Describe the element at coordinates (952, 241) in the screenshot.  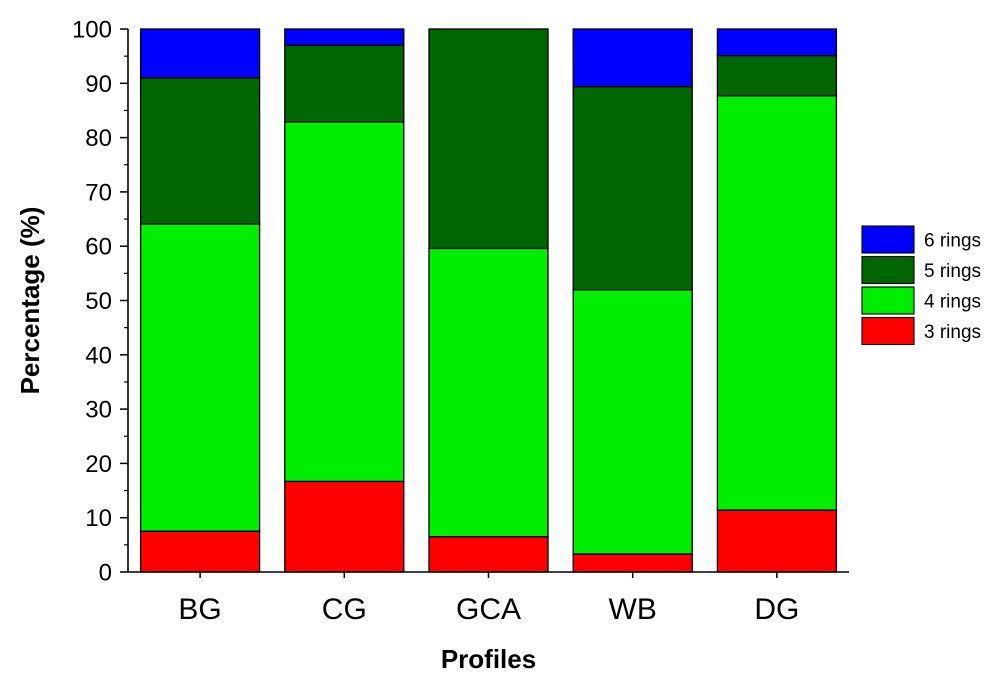
I see `legend-label: 6 rings` at that location.